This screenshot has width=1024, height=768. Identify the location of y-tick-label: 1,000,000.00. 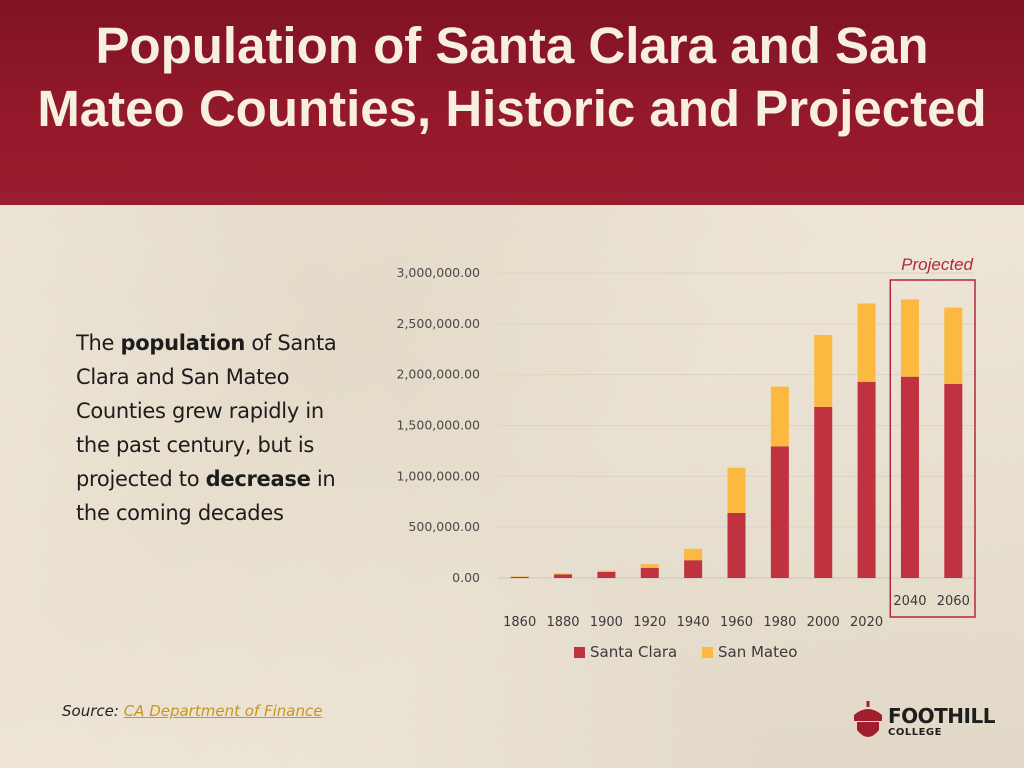
(439, 475).